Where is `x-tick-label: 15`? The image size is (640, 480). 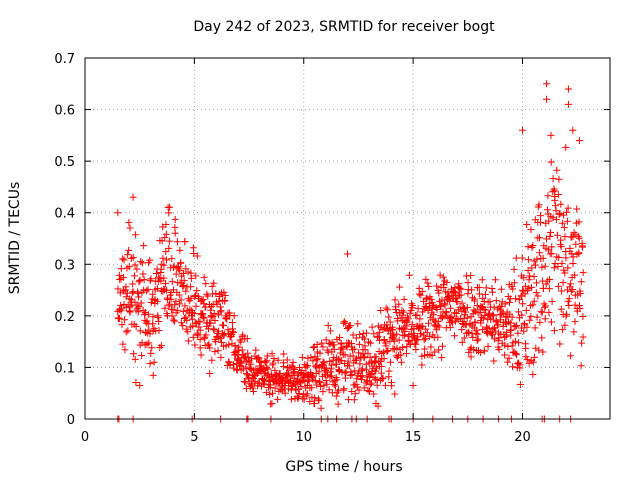
x-tick-label: 15 is located at coordinates (413, 437).